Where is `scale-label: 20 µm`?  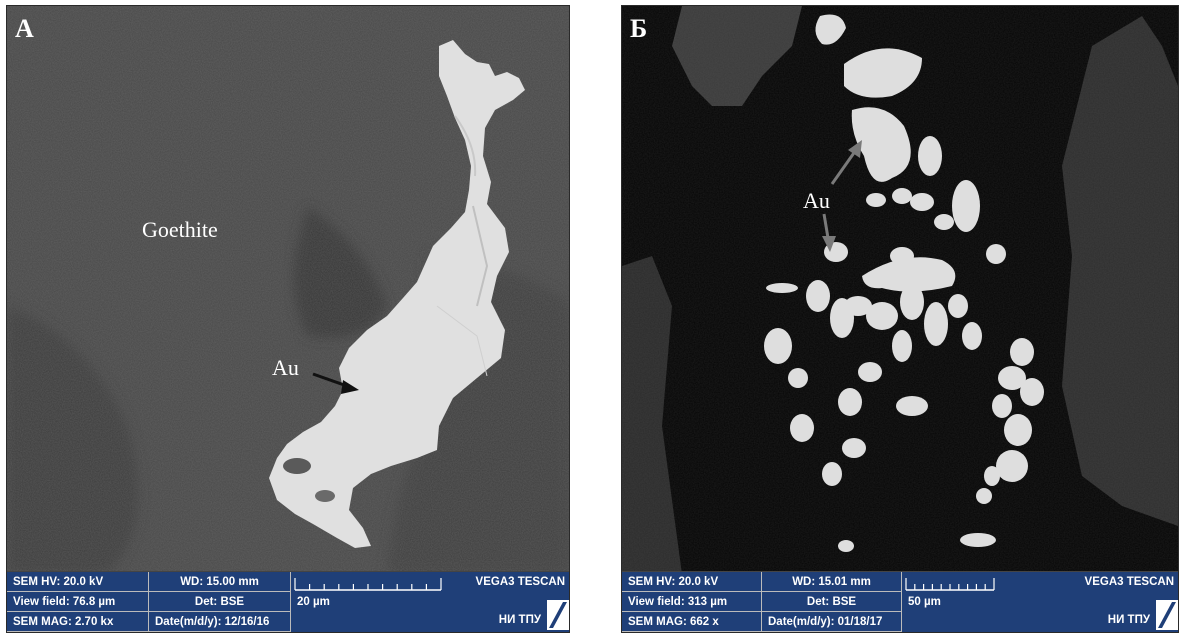 scale-label: 20 µm is located at coordinates (313, 602).